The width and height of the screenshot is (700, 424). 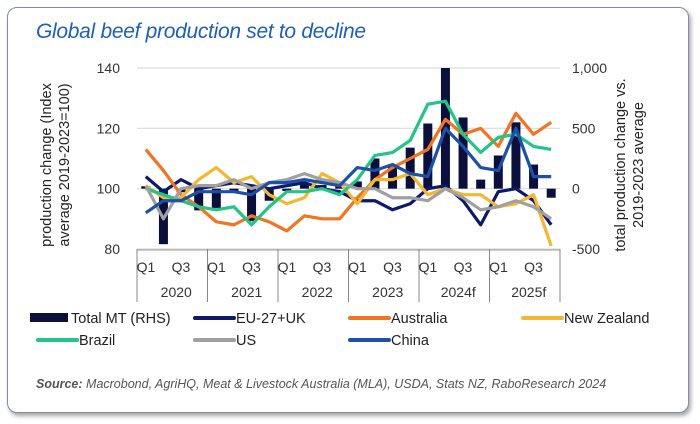 What do you see at coordinates (176, 292) in the screenshot?
I see `year-label: 2020` at bounding box center [176, 292].